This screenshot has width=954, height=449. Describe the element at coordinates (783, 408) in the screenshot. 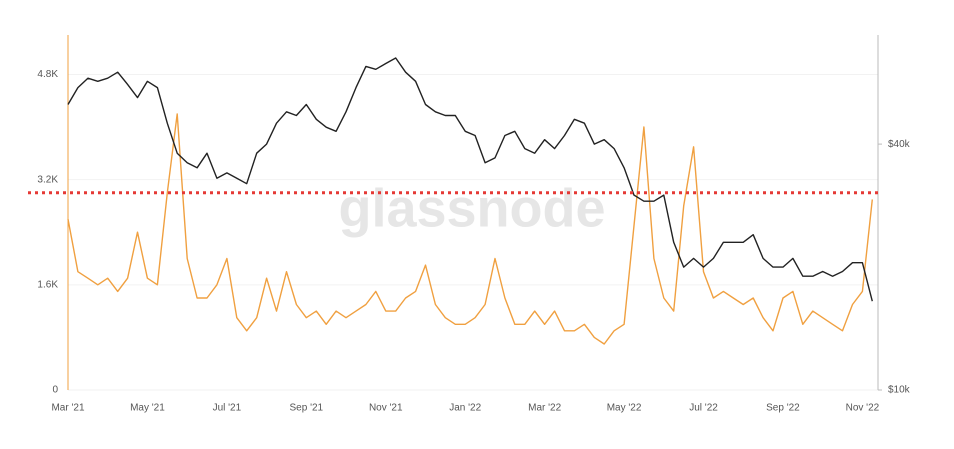

I see `x-tick-label: Sep '22` at that location.